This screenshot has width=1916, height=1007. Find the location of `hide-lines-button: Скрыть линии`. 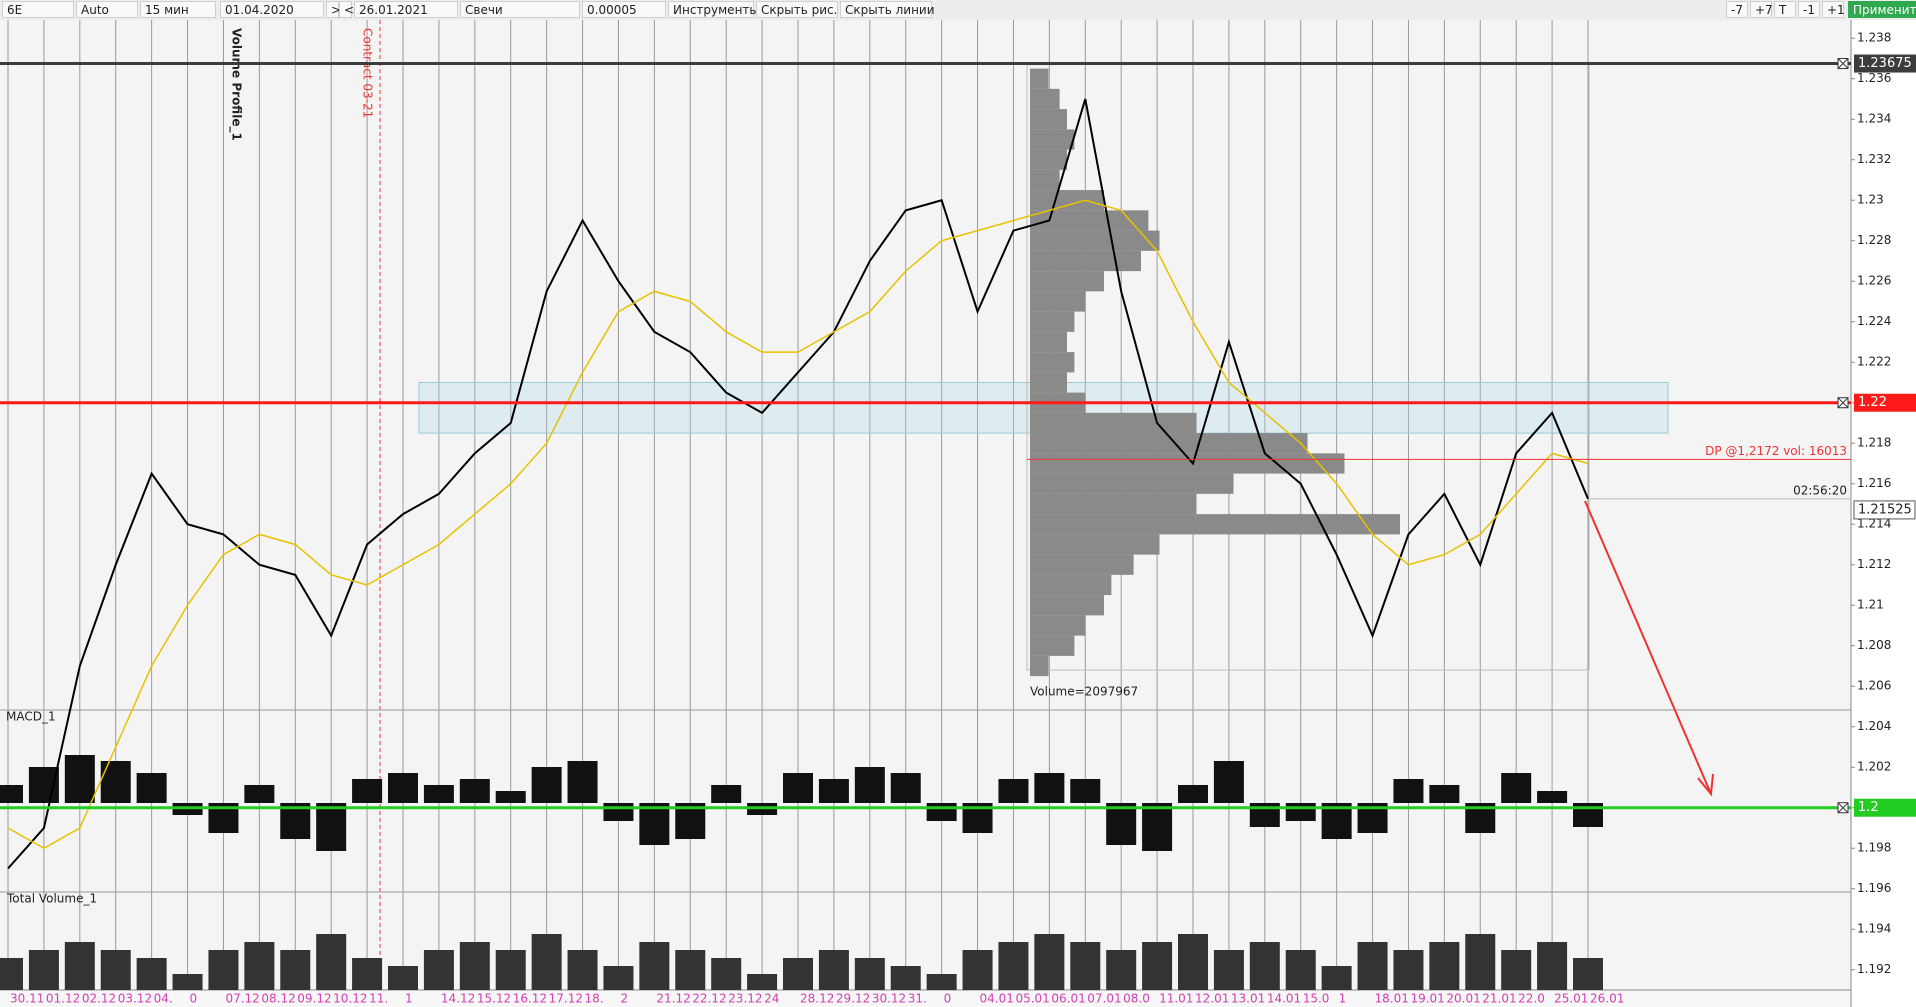

hide-lines-button: Скрыть линии is located at coordinates (887, 9).